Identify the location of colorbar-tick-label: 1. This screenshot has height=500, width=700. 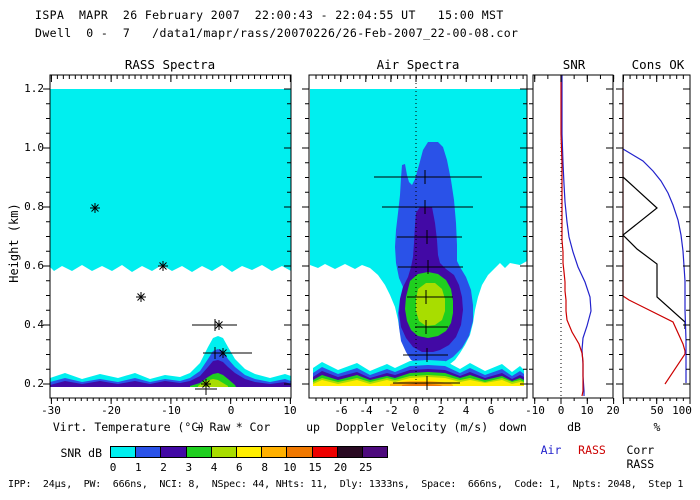
(138, 467).